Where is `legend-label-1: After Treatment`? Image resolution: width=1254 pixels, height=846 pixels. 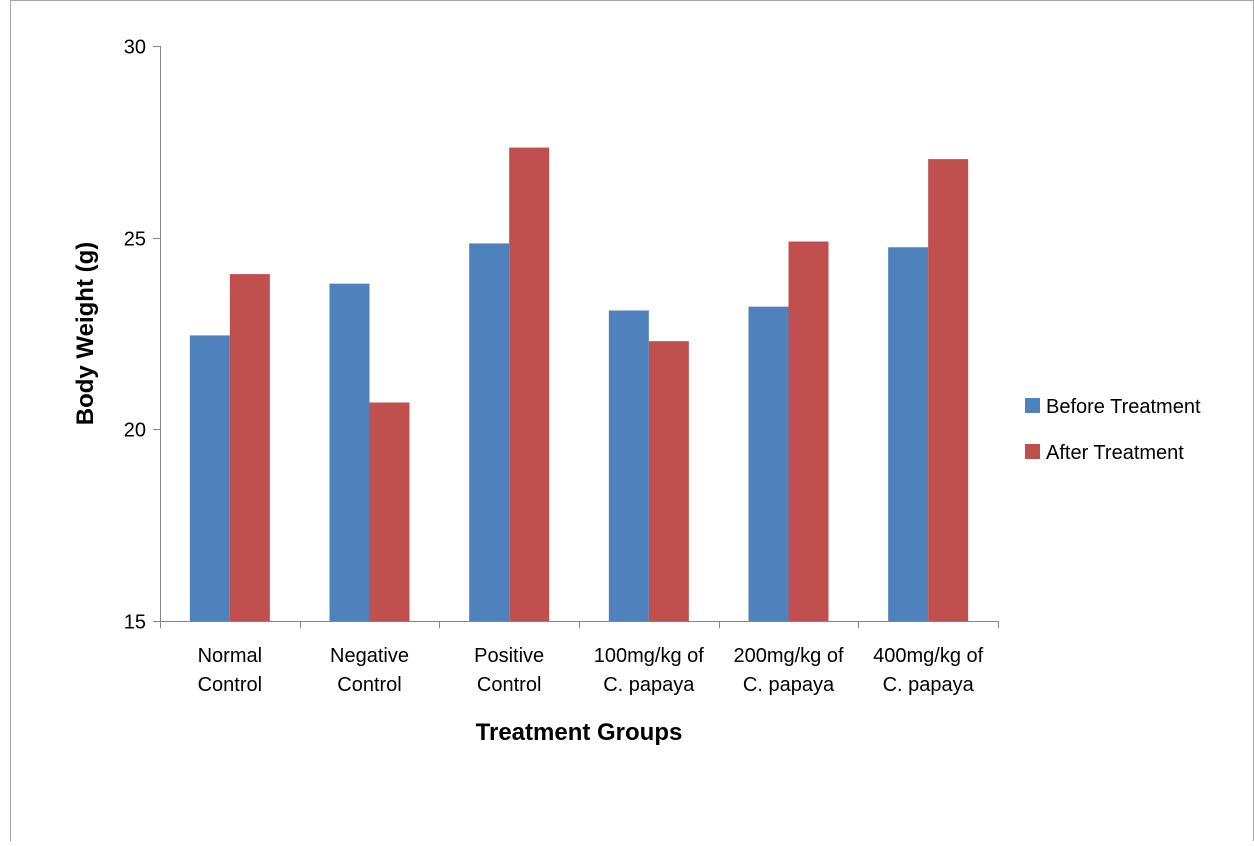 legend-label-1: After Treatment is located at coordinates (1115, 453).